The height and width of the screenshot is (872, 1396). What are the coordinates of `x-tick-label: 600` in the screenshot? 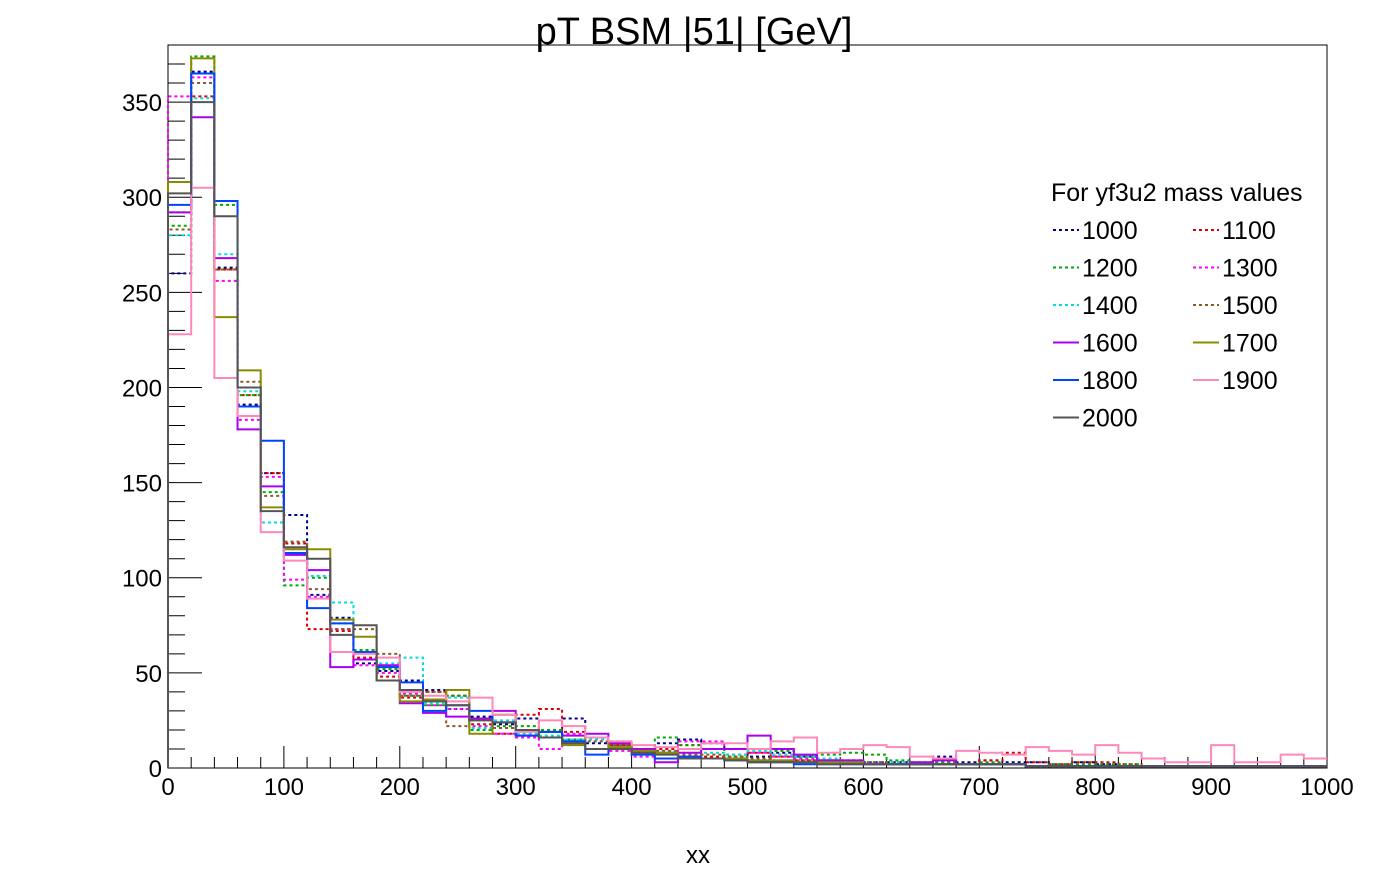 It's located at (863, 787).